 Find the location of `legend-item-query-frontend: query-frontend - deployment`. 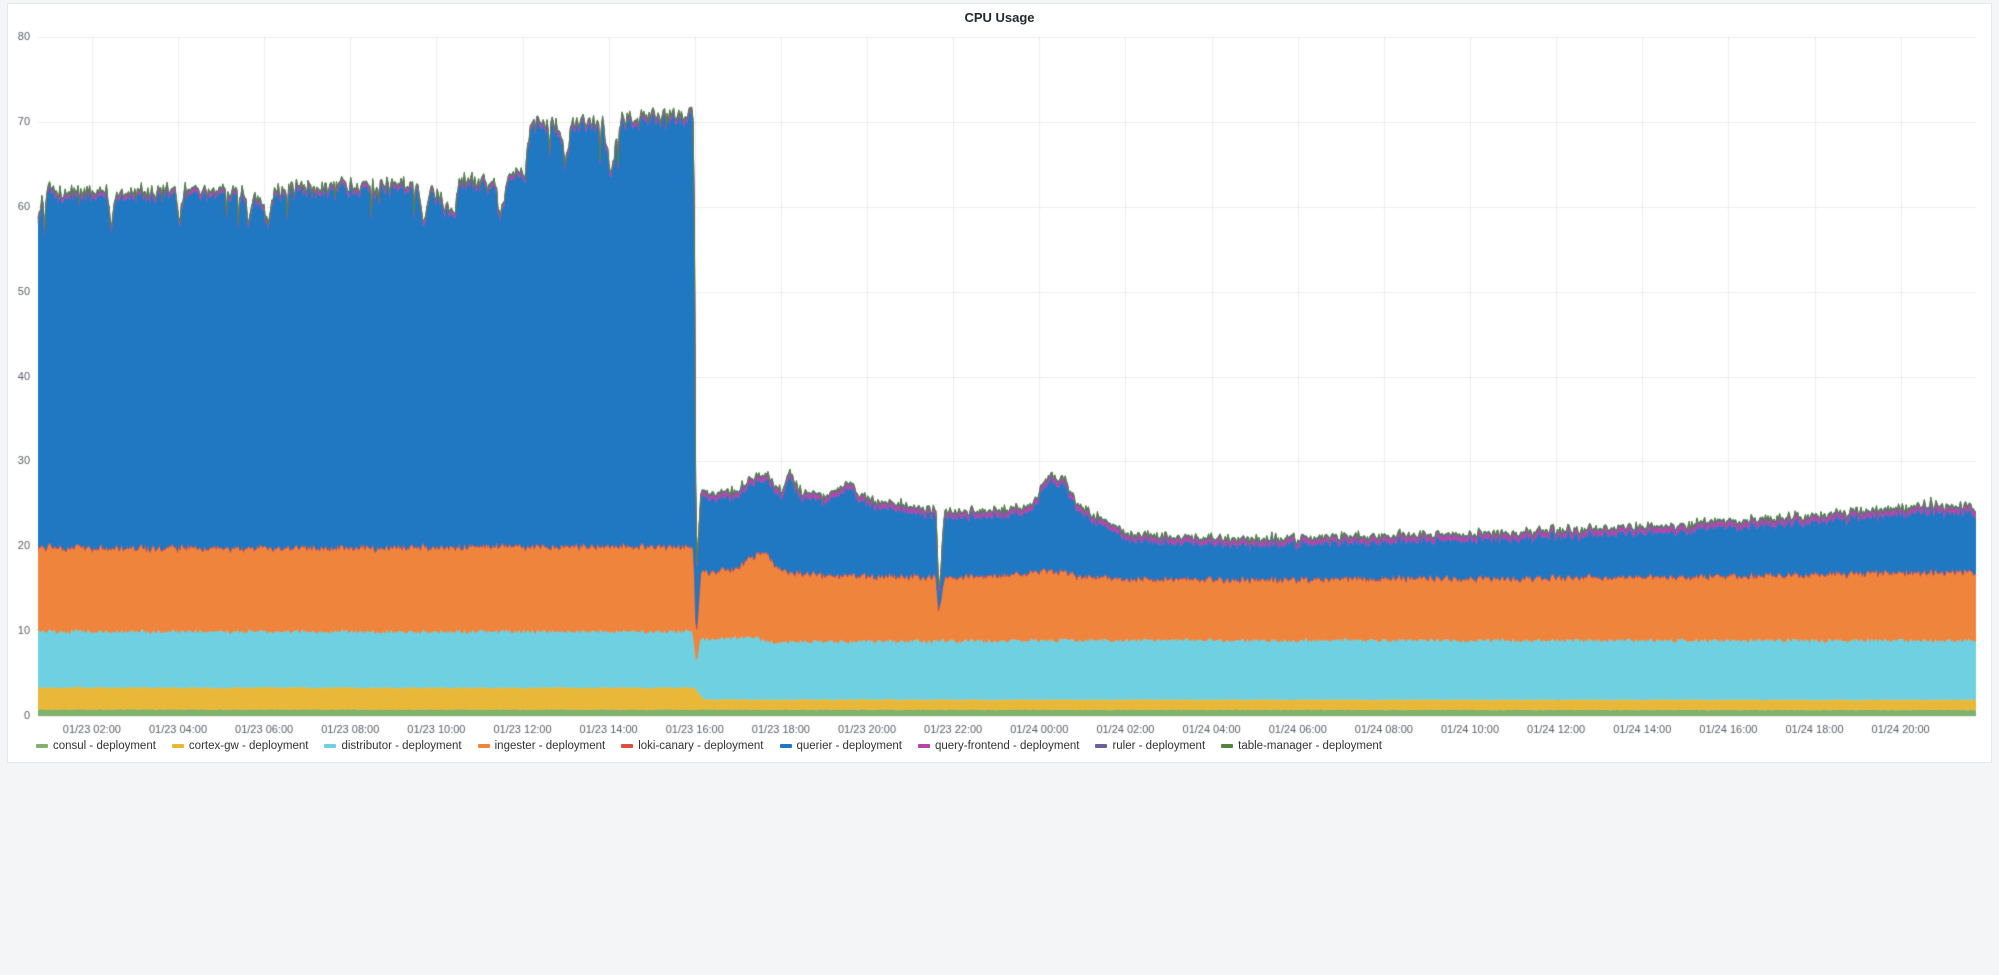

legend-item-query-frontend: query-frontend - deployment is located at coordinates (998, 746).